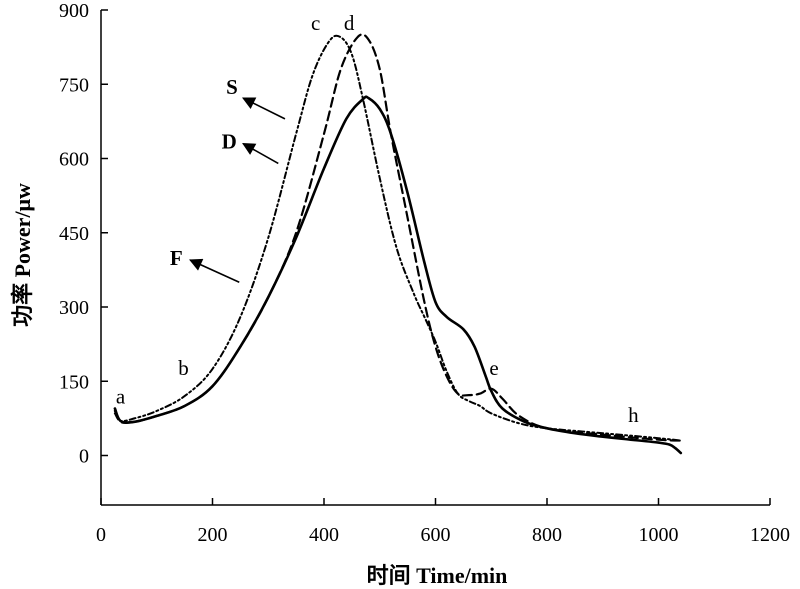  Describe the element at coordinates (183, 368) in the screenshot. I see `annotation-label-b: b` at that location.